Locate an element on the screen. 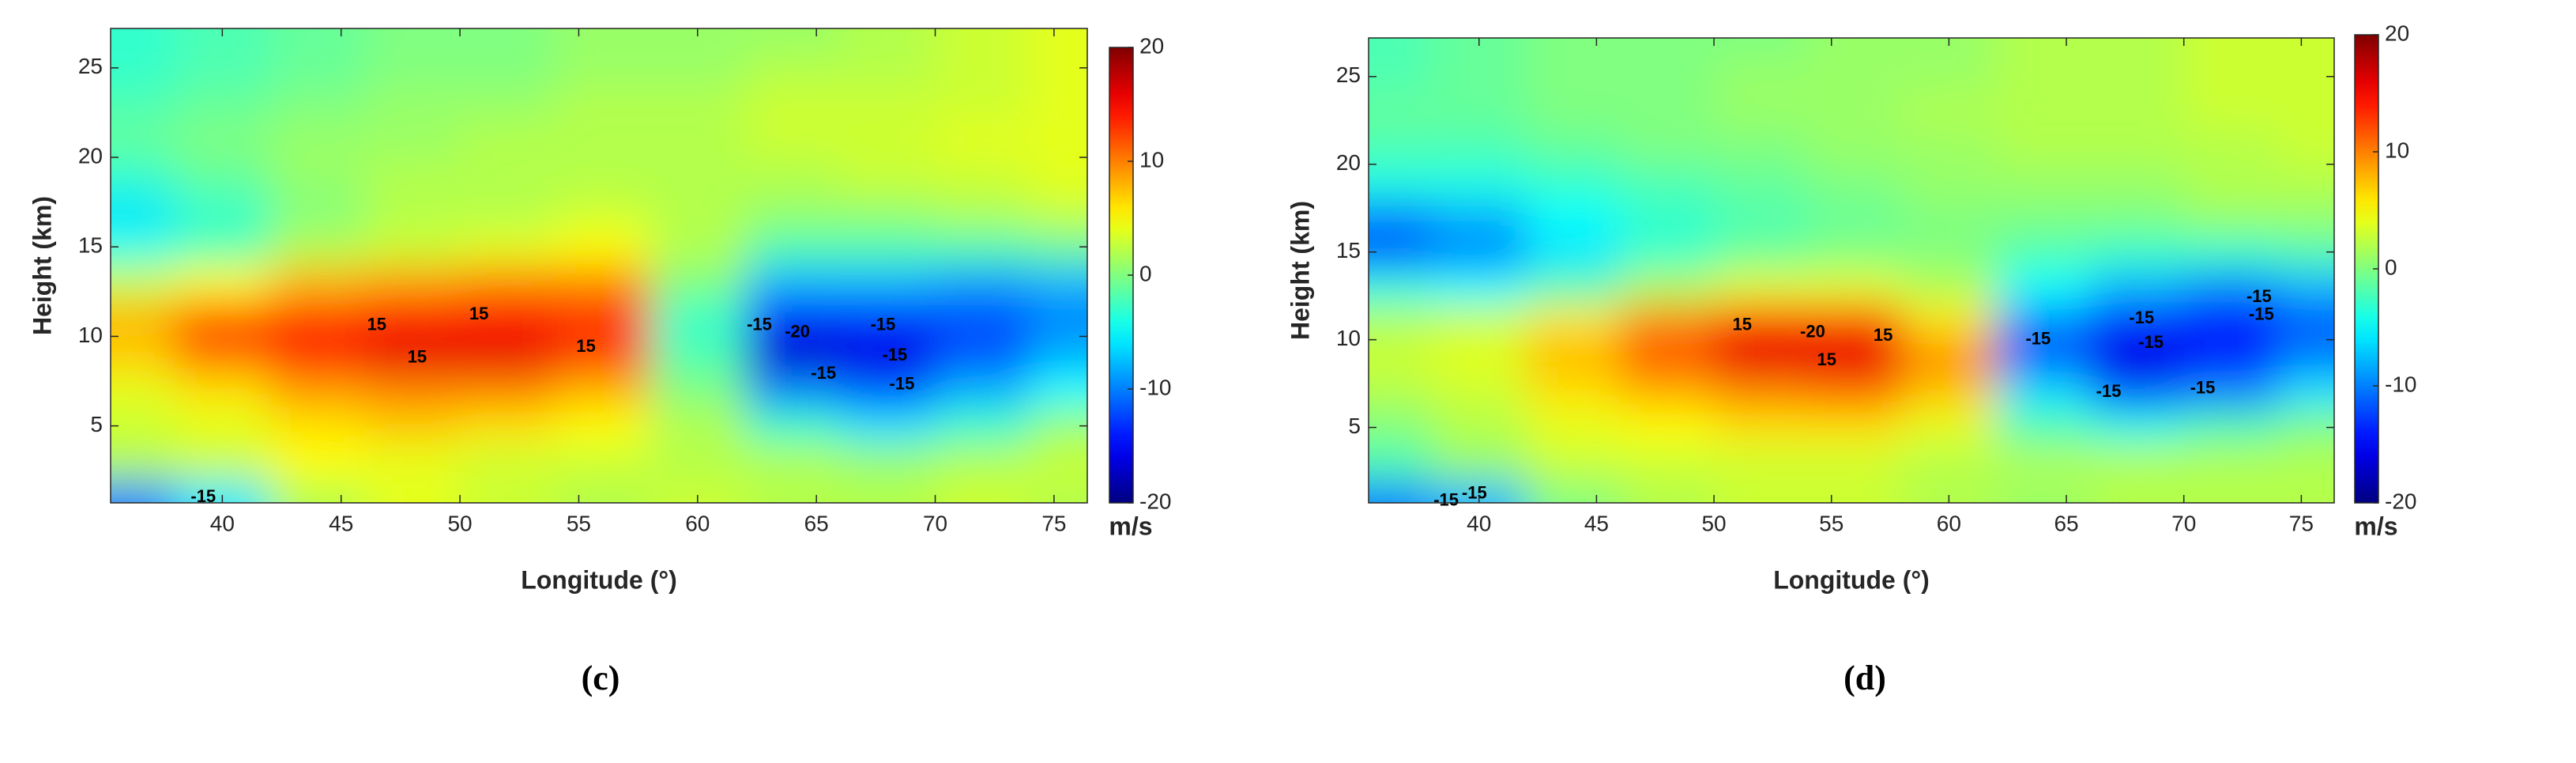  colorbar-tick-label: 20 is located at coordinates (1151, 45).